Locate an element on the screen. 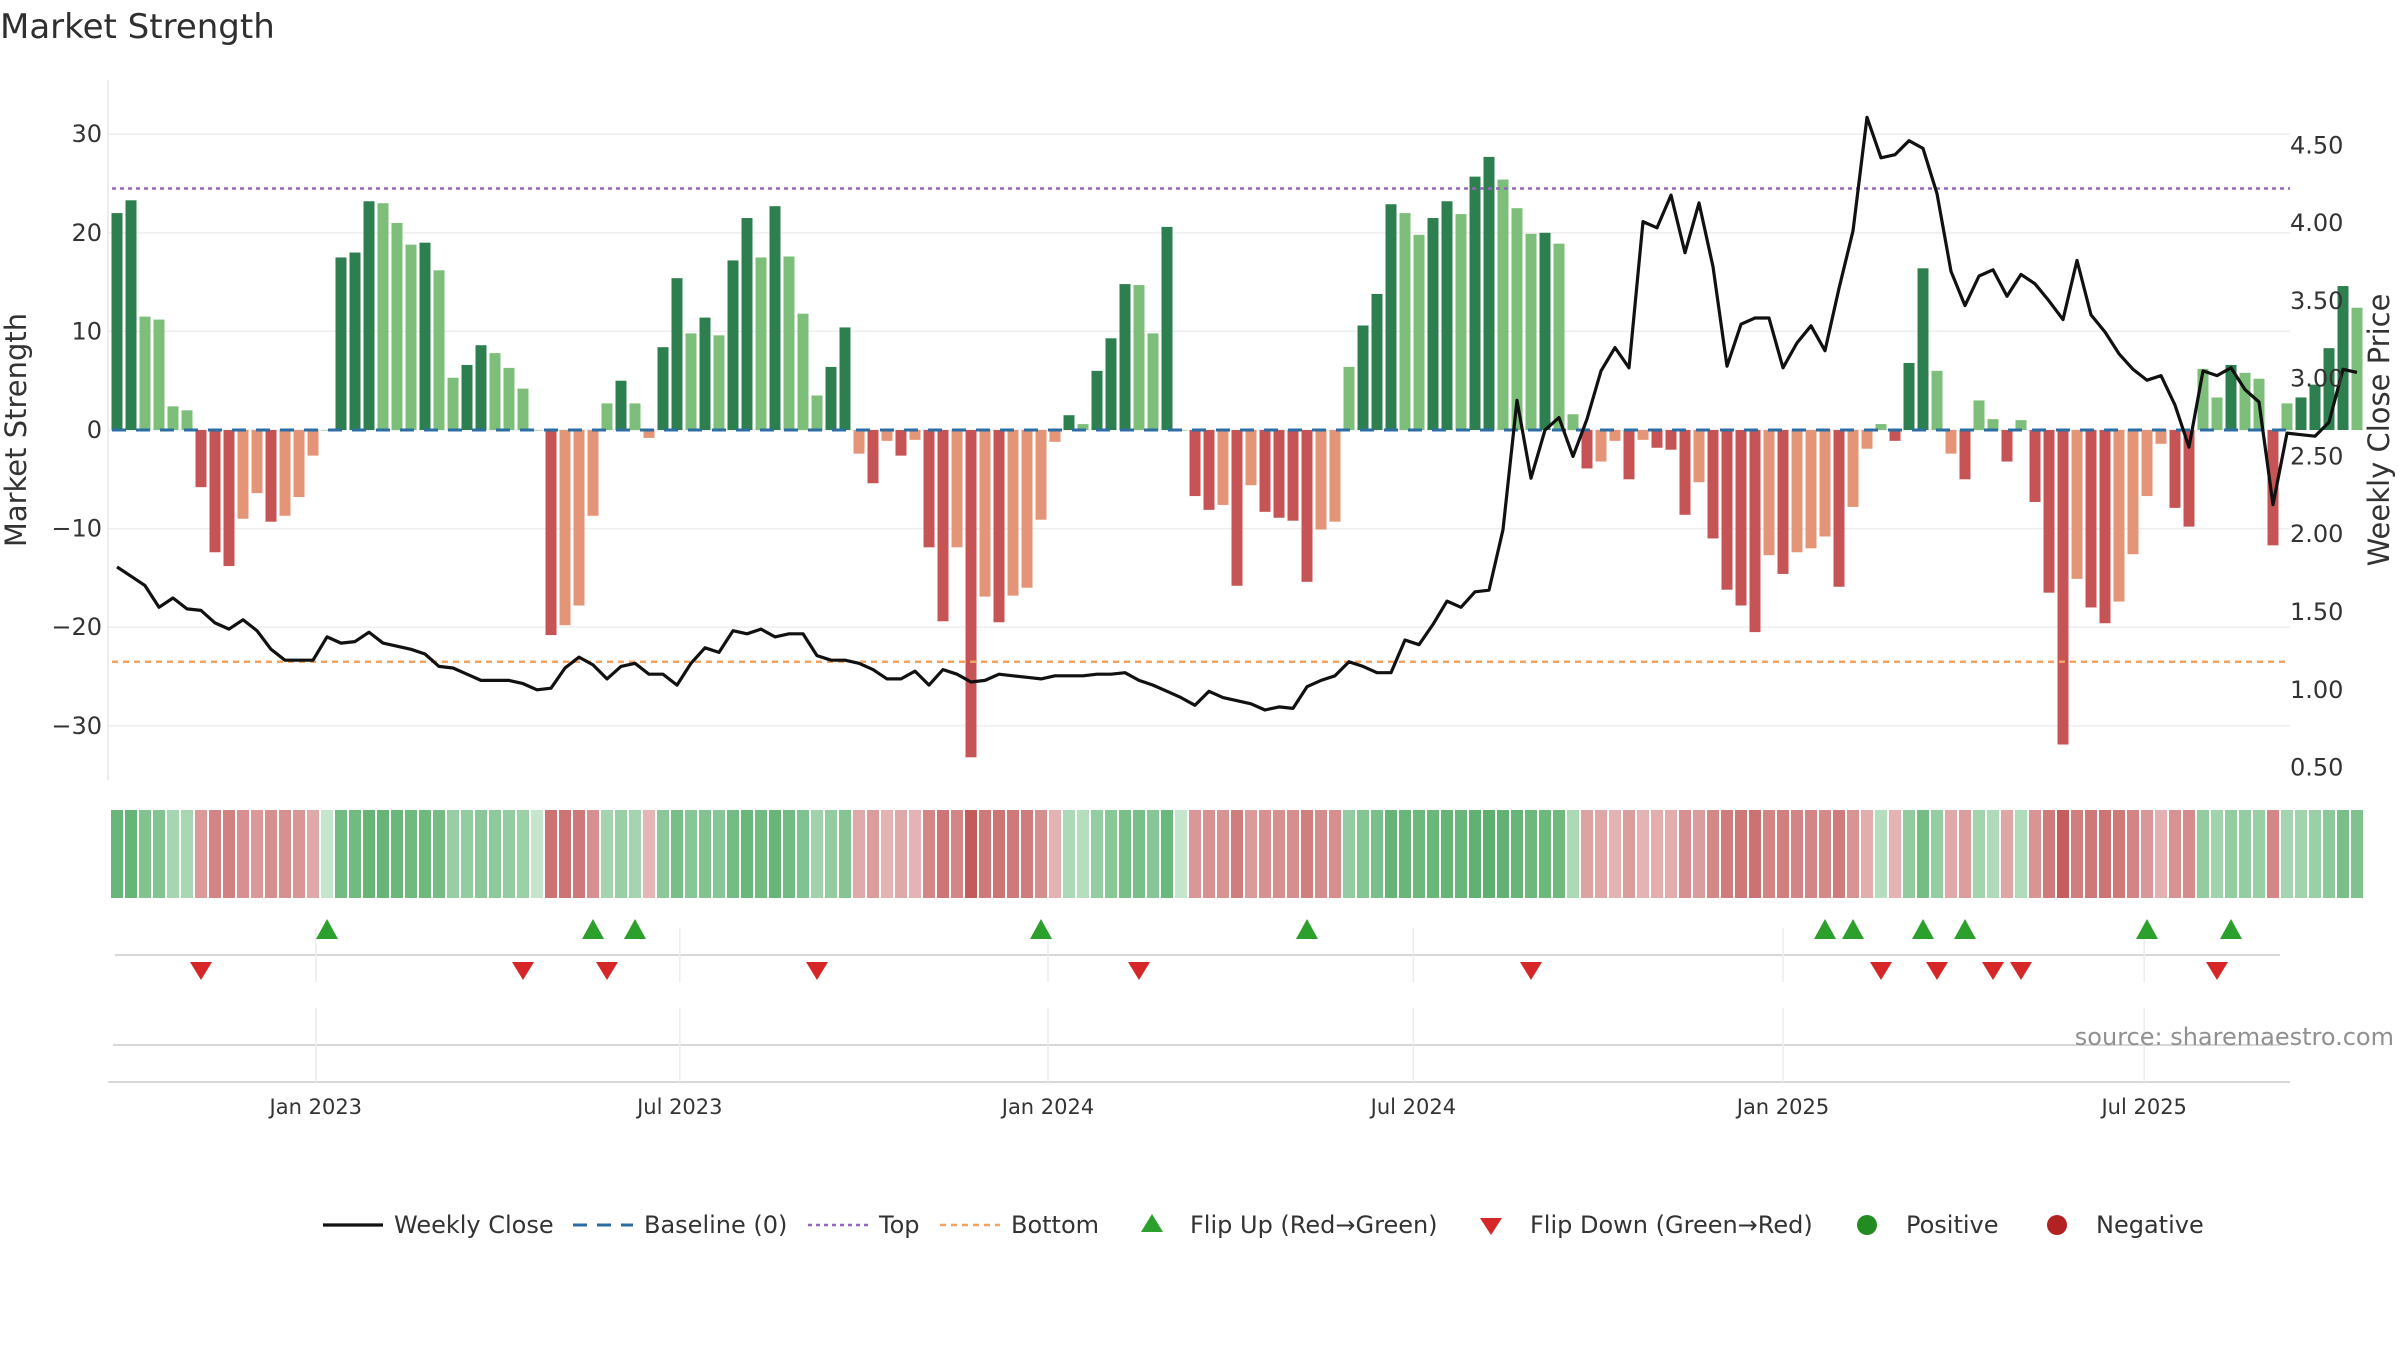  legend-label: Bottom is located at coordinates (1055, 1225).